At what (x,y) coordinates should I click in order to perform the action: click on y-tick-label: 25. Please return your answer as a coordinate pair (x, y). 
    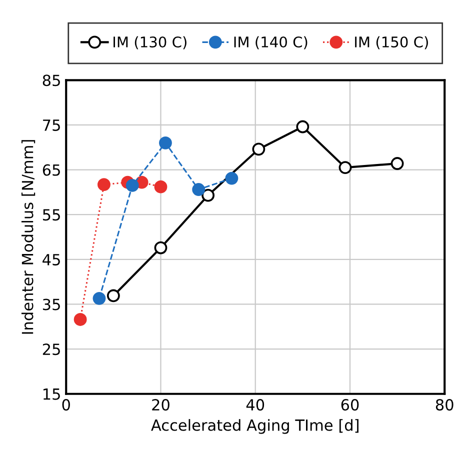
    Looking at the image, I should click on (51, 350).